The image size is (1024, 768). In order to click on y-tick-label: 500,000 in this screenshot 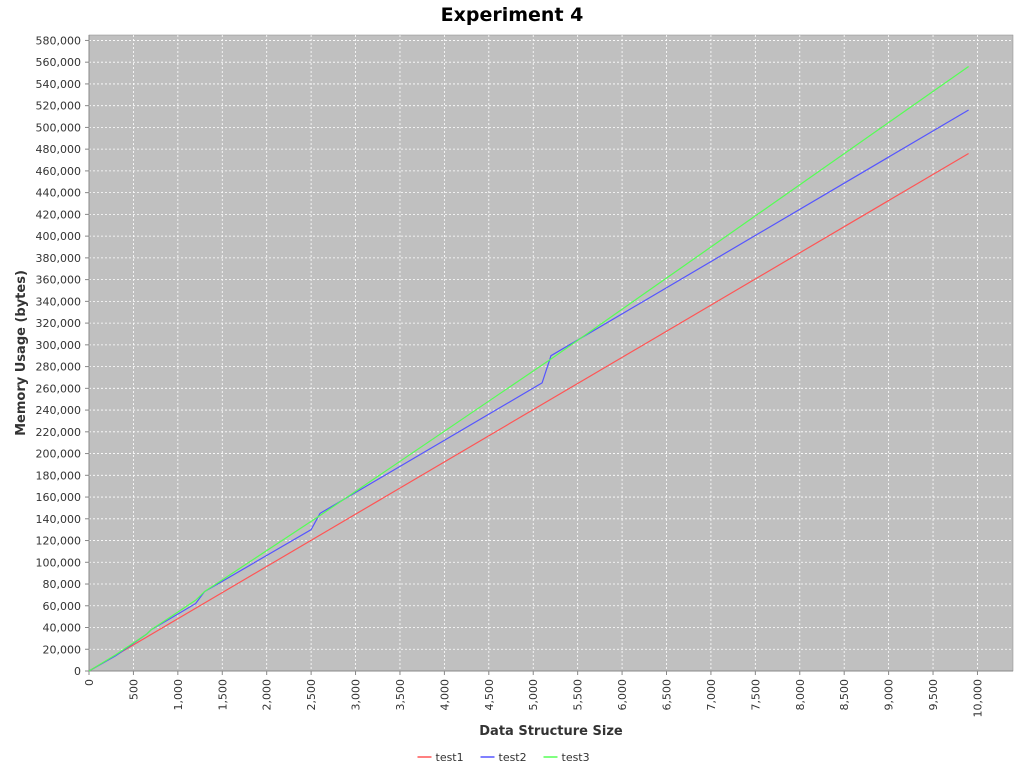, I will do `click(59, 127)`.